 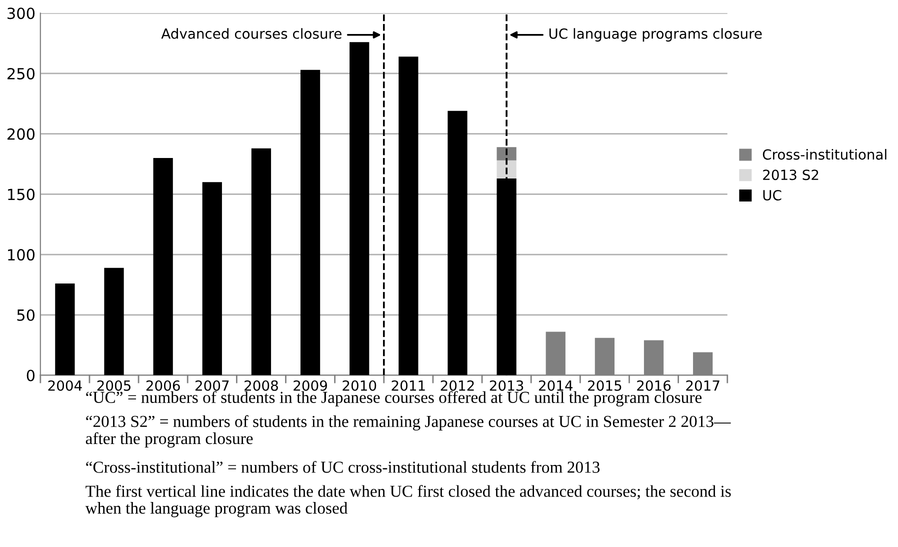 What do you see at coordinates (65, 385) in the screenshot?
I see `x-tick-label: 2004` at bounding box center [65, 385].